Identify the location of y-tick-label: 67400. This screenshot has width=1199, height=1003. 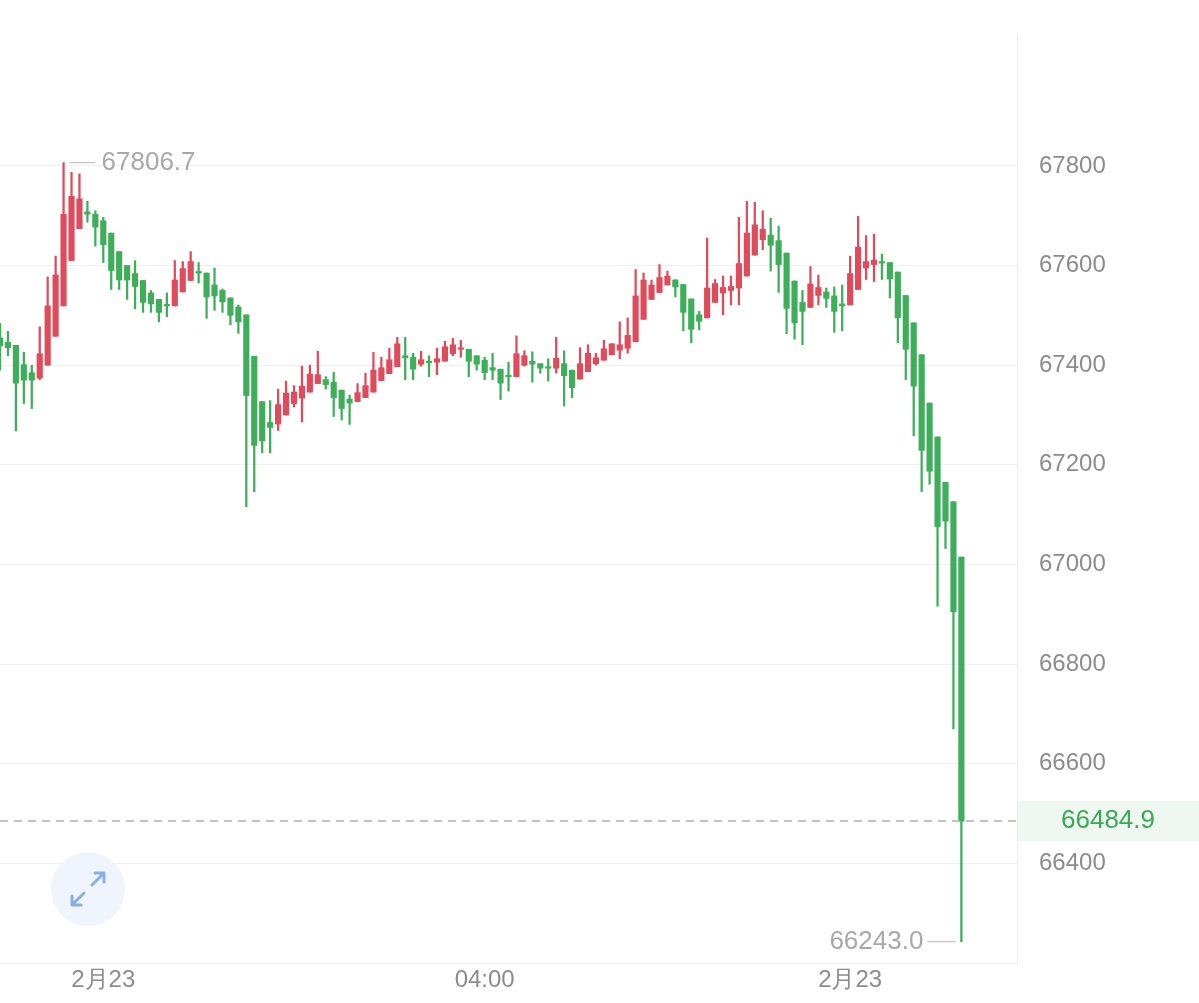
(1072, 363).